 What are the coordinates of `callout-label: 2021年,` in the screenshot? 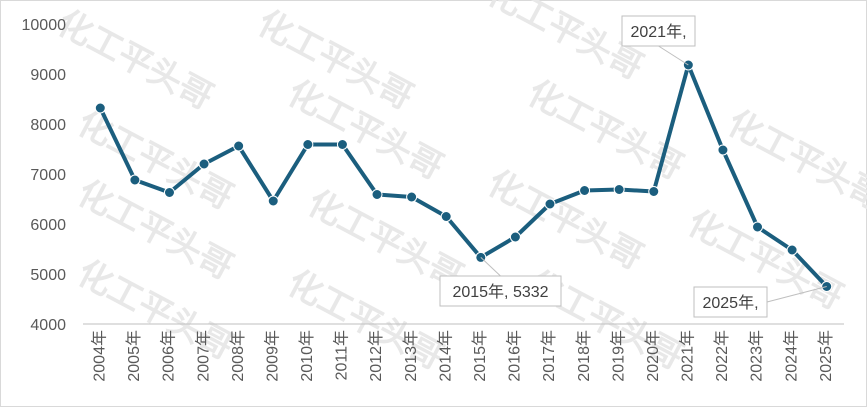 It's located at (658, 32).